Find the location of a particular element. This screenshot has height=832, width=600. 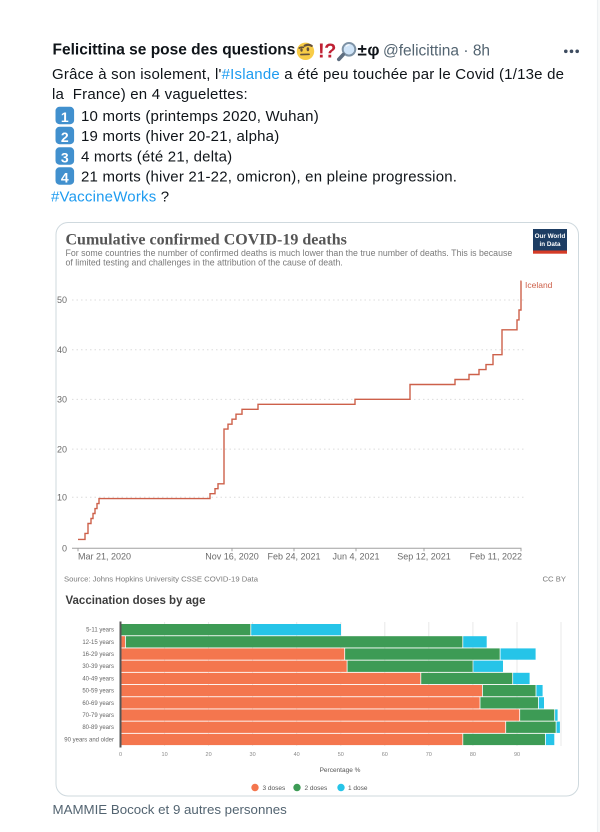

svg-text: 4 morts (été 21, delta) is located at coordinates (156, 157).